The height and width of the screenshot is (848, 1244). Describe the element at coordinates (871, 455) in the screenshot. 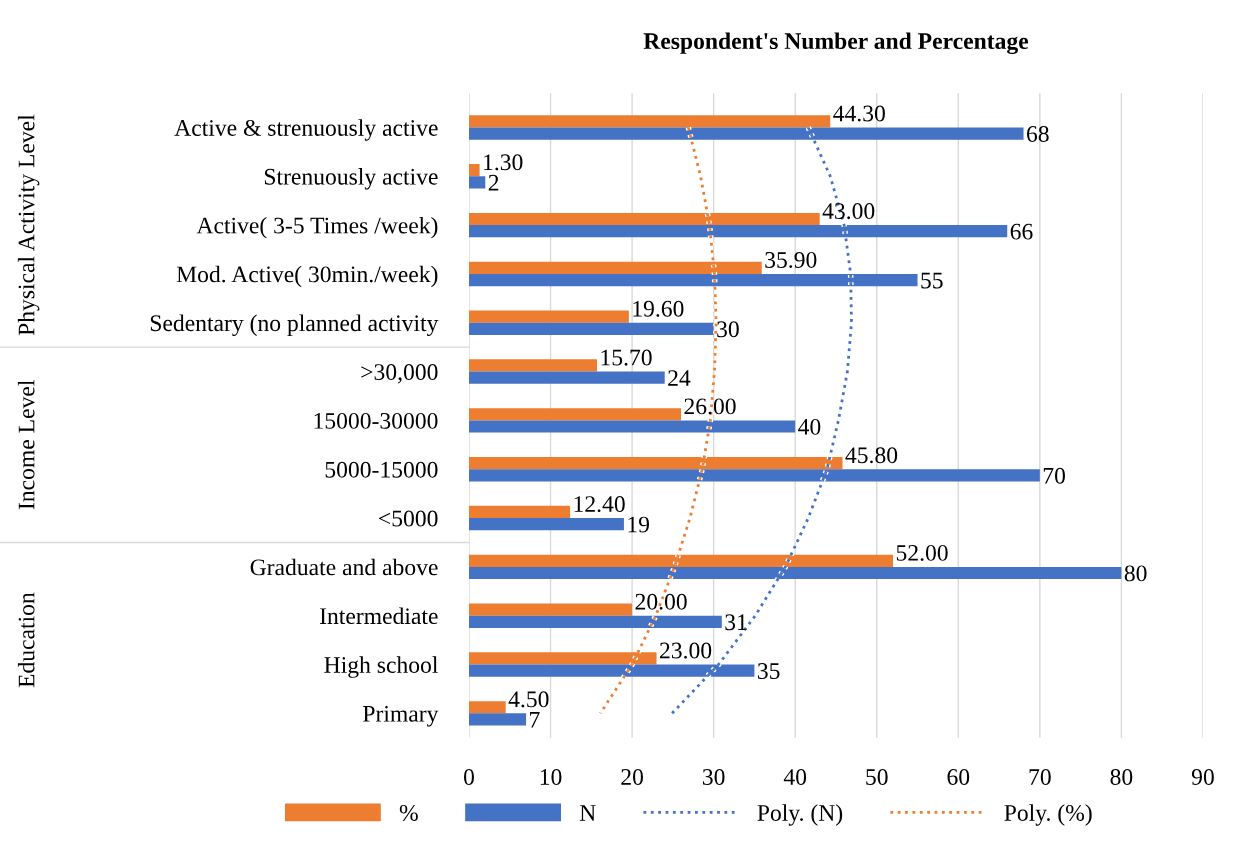

I see `data-label: 45.80` at that location.